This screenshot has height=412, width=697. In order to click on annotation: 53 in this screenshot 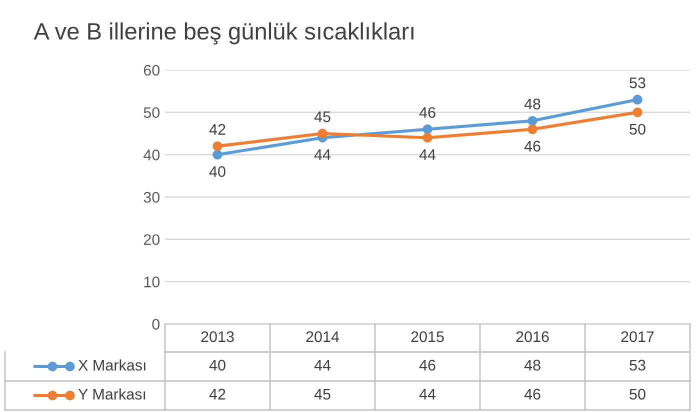, I will do `click(638, 82)`.